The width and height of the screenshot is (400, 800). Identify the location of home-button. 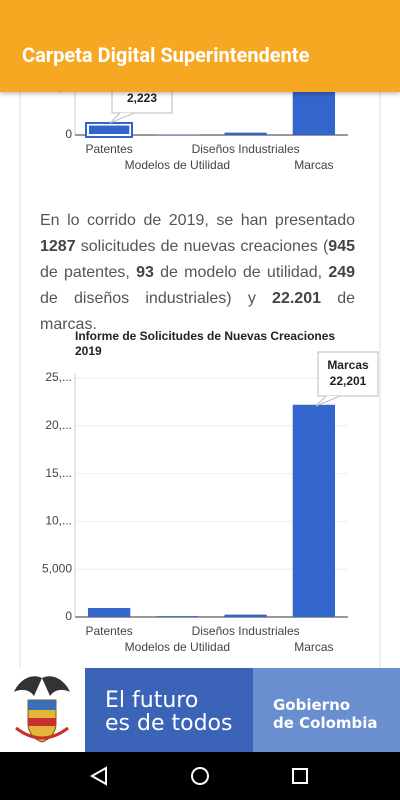
(200, 776).